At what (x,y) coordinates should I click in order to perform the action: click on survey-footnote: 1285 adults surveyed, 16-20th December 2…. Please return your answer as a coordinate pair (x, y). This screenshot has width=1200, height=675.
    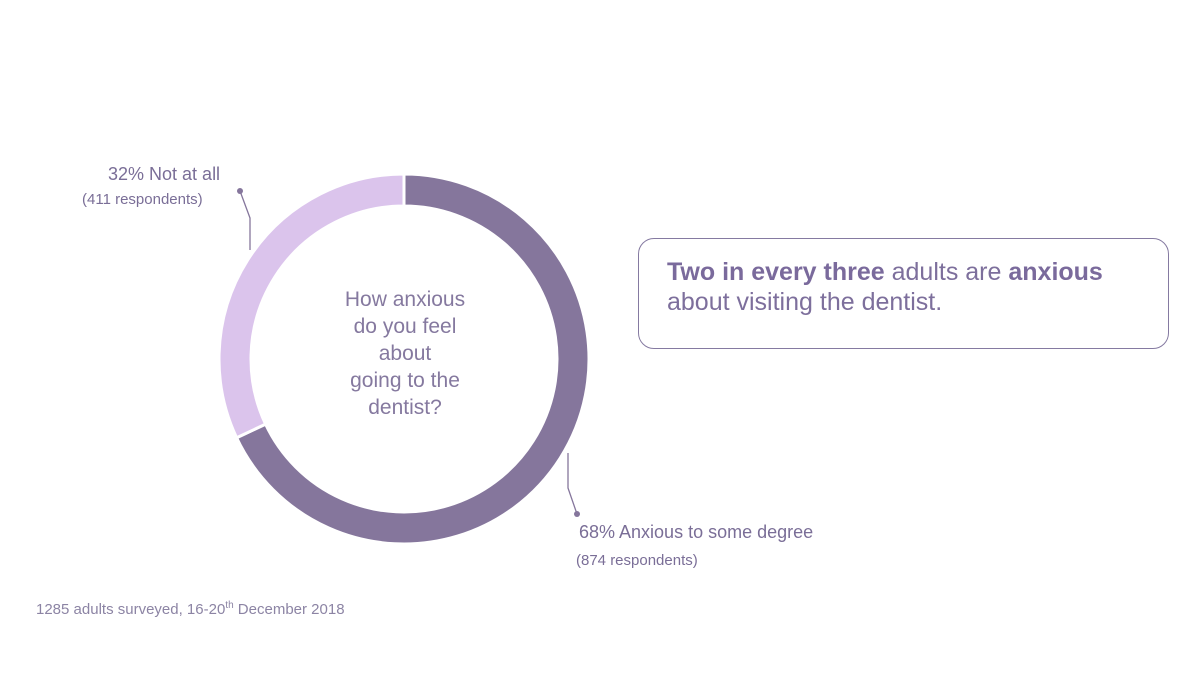
    Looking at the image, I should click on (190, 609).